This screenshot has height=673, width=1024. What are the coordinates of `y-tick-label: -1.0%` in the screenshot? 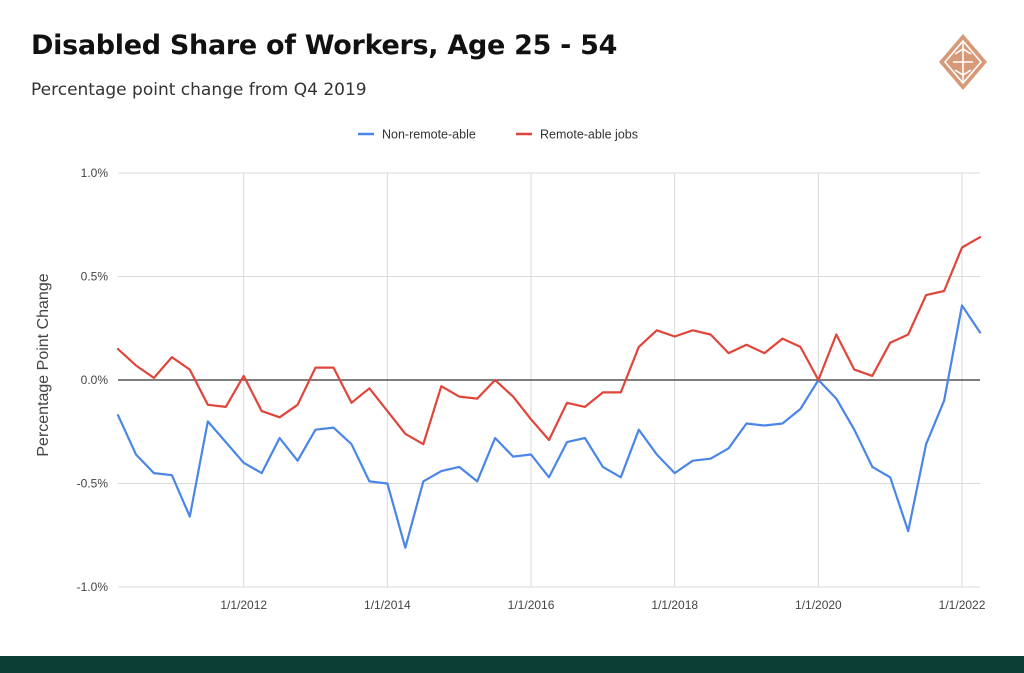 It's located at (93, 587).